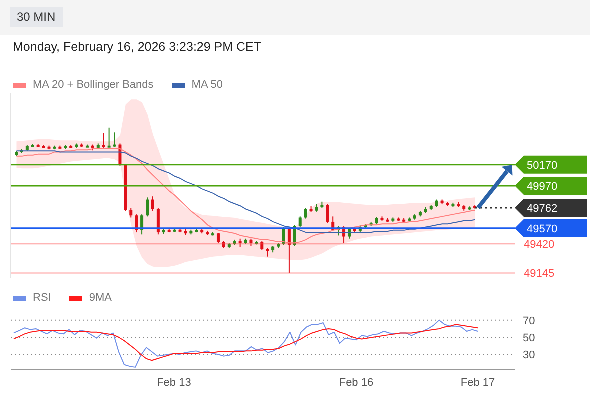  I want to click on ref-line-label: 49970, so click(542, 187).